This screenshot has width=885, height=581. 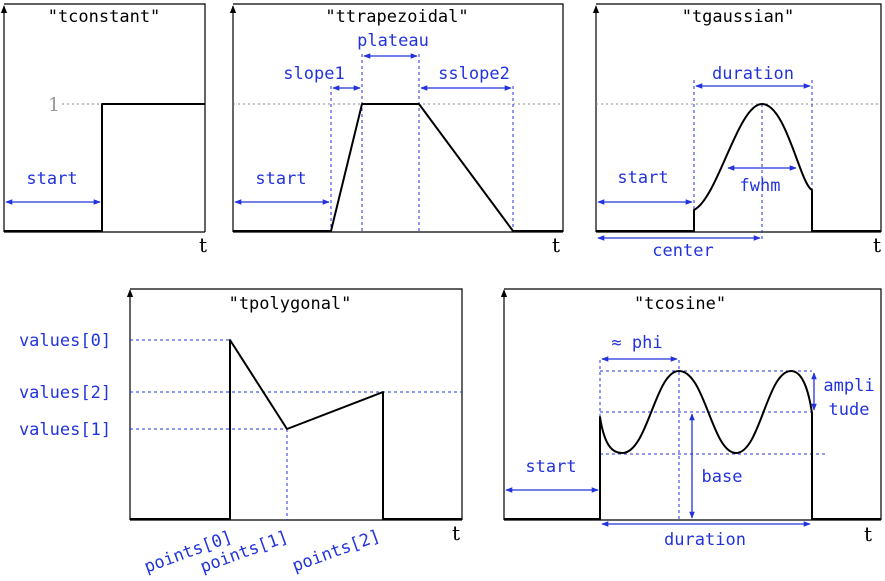 I want to click on panel-tconstant: "tconstant" 1 start t, so click(x=103, y=130).